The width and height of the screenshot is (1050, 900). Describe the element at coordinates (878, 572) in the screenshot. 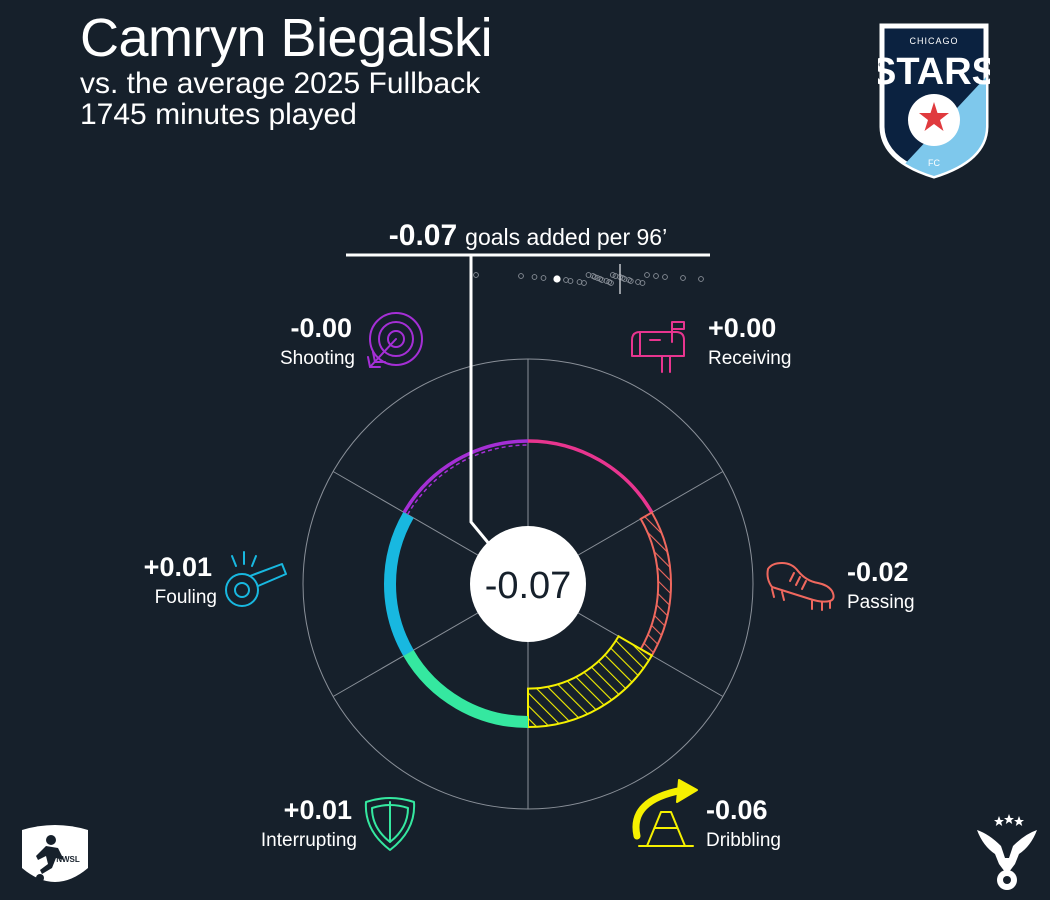

I see `value-label-passing: -0.02` at that location.